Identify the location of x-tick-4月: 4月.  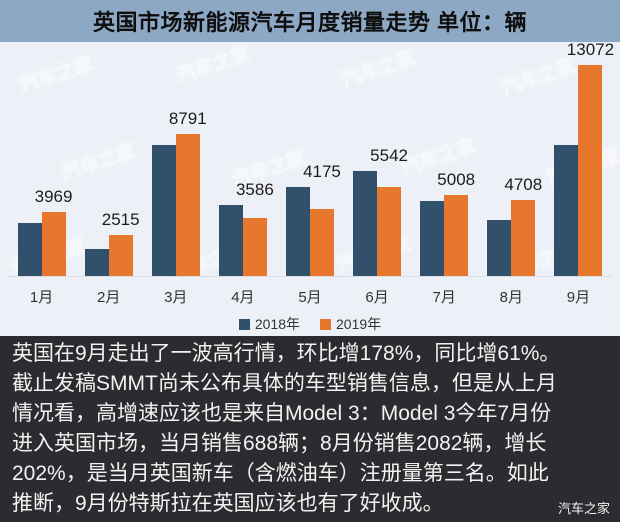
(243, 297).